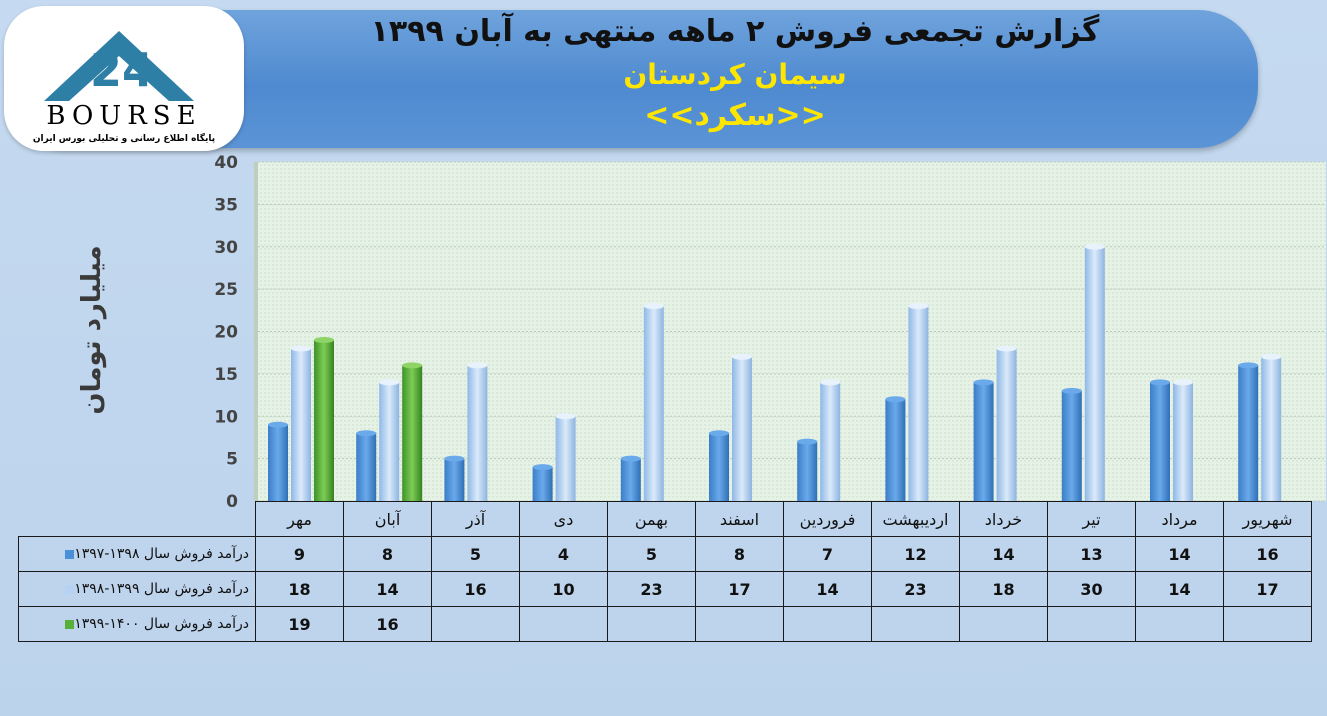 This screenshot has height=716, width=1327. I want to click on data-cell: 19, so click(299, 624).